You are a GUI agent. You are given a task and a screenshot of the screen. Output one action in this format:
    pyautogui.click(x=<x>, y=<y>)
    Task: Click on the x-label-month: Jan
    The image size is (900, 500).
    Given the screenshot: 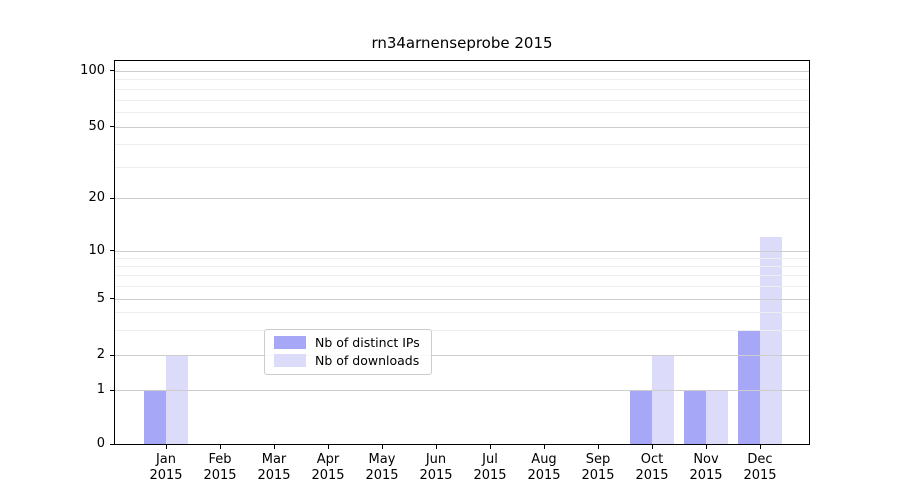 What is the action you would take?
    pyautogui.click(x=166, y=459)
    